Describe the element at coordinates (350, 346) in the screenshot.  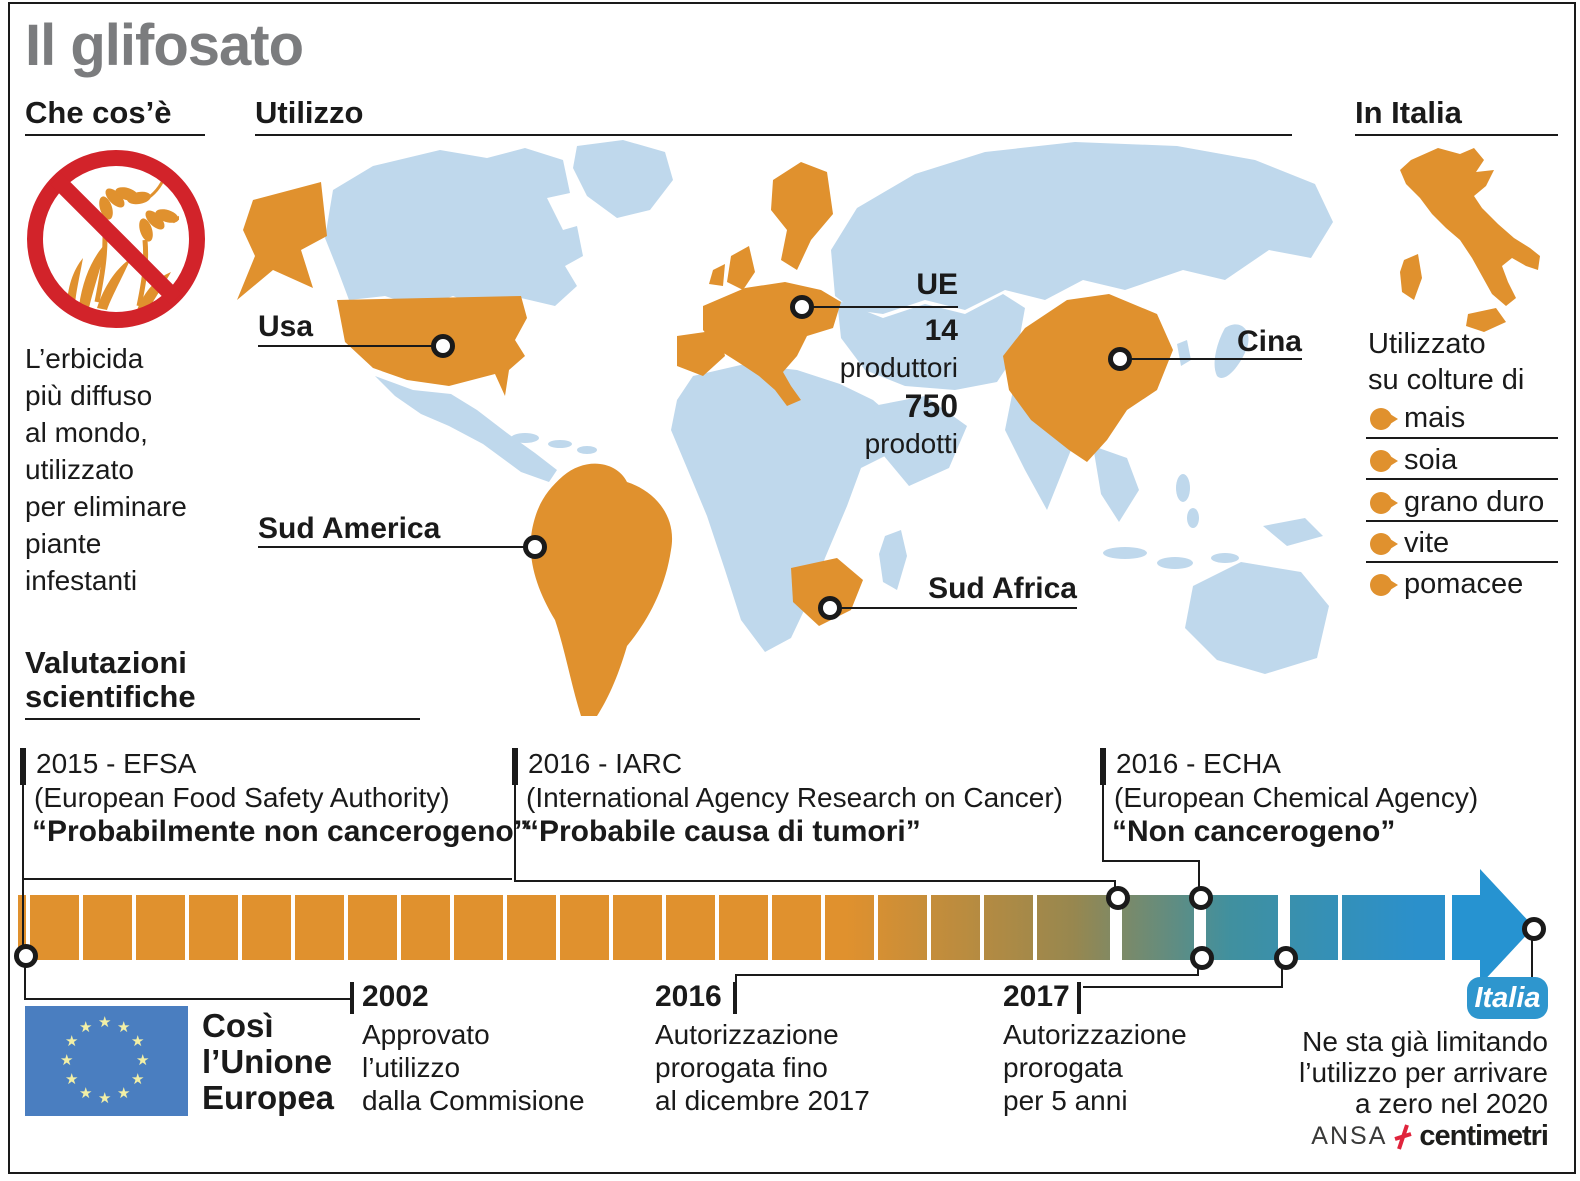
I see `leader-usa` at that location.